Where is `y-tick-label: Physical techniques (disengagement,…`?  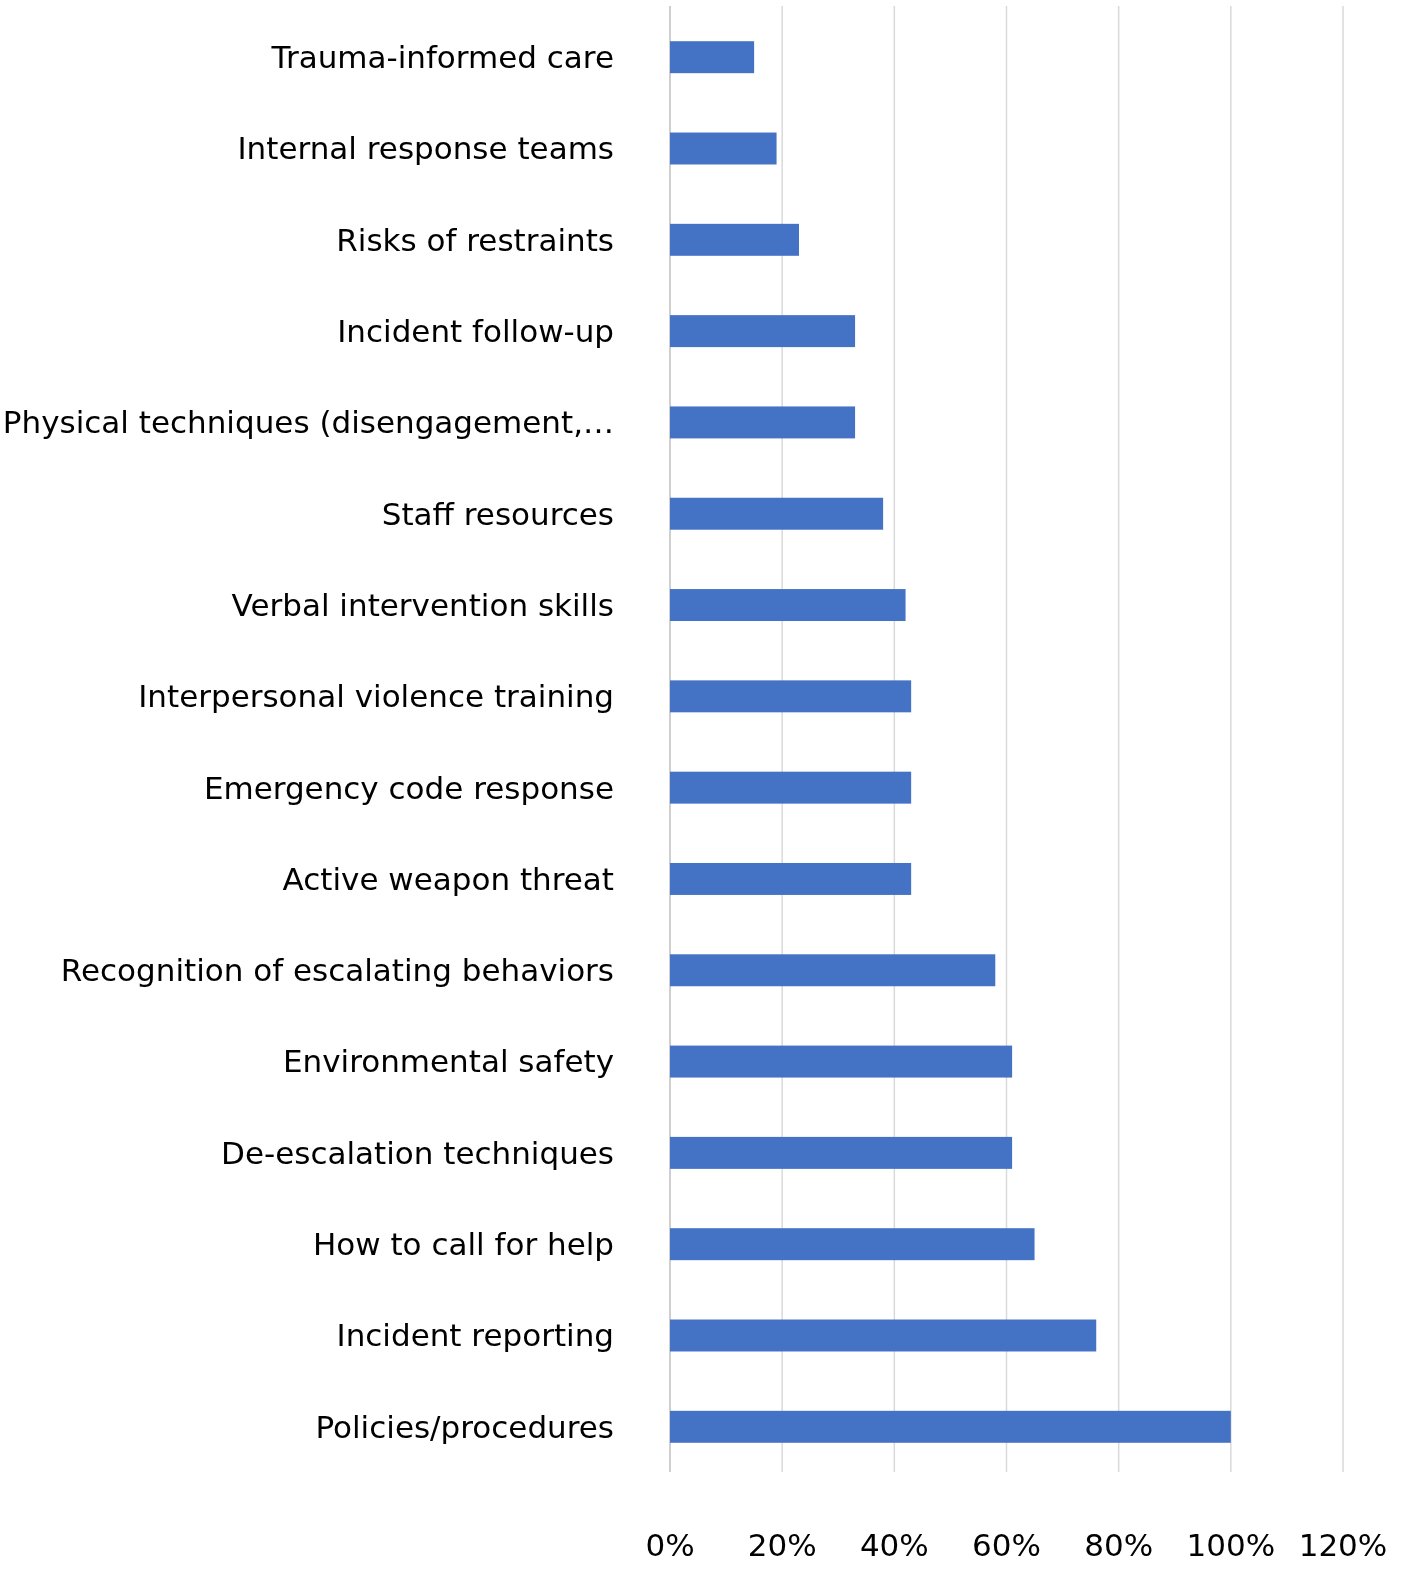 y-tick-label: Physical techniques (disengagement,… is located at coordinates (308, 422).